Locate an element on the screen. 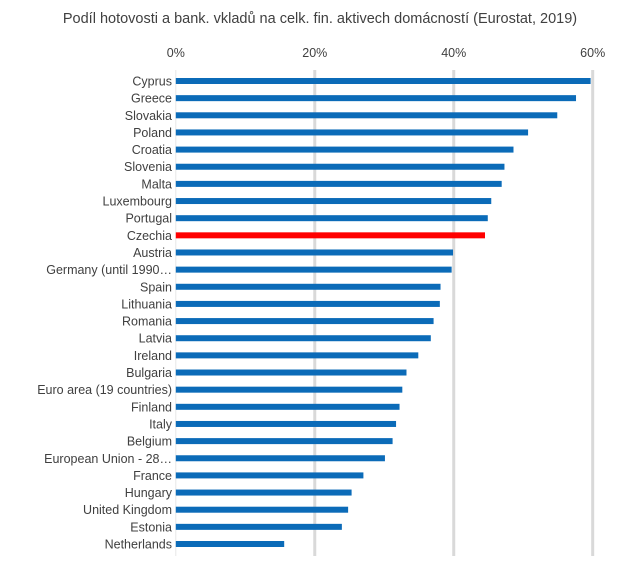  category-label: Austria is located at coordinates (152, 253).